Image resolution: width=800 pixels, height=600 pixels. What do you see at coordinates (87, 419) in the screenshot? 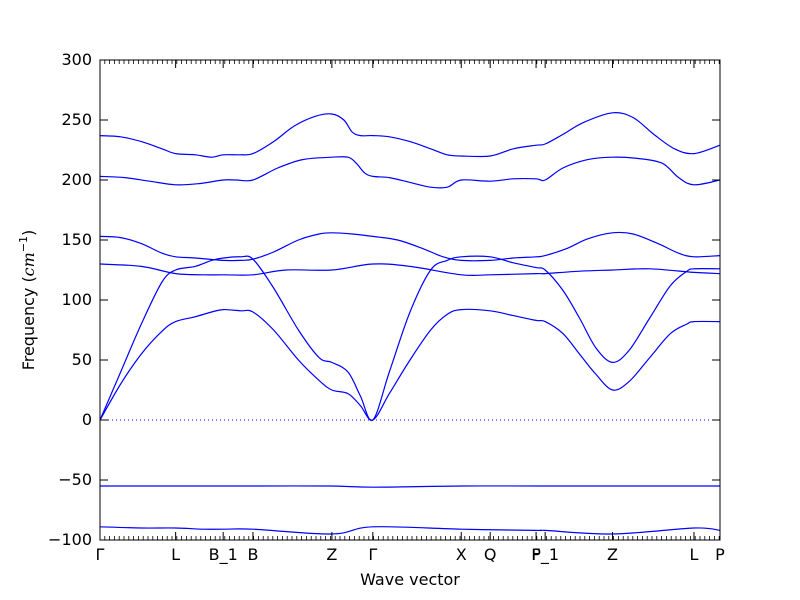
I see `y-tick-label: 0` at bounding box center [87, 419].